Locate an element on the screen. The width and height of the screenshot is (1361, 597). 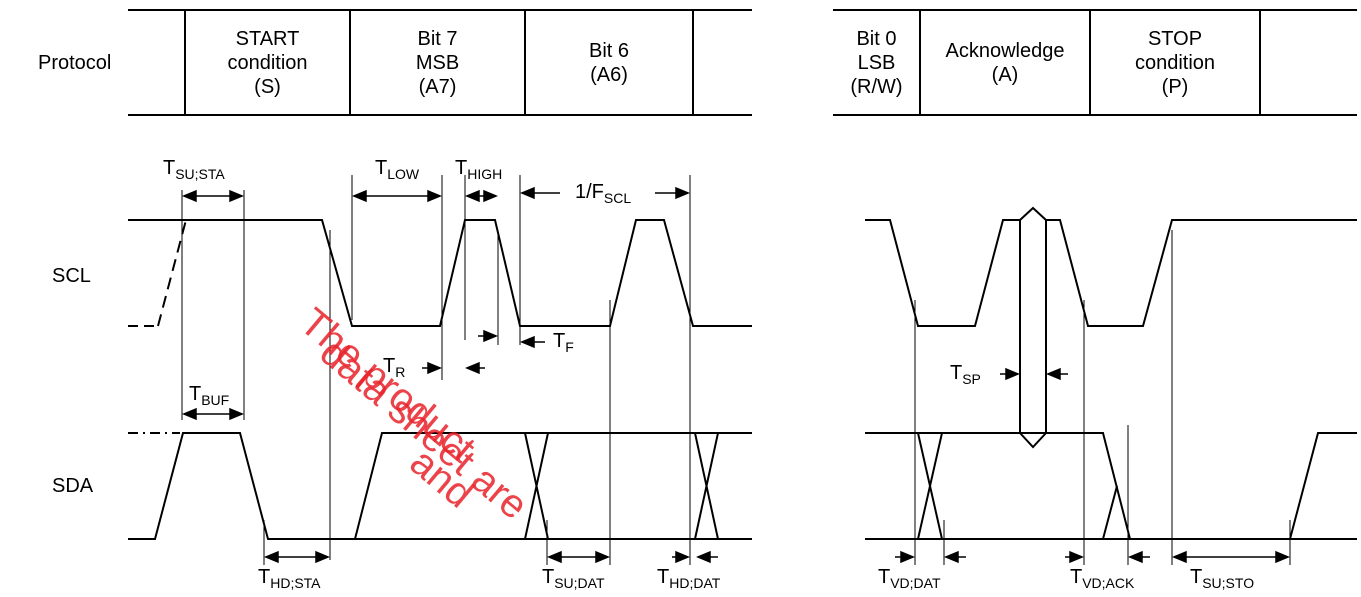
protocol-label: Protocol is located at coordinates (75, 63).